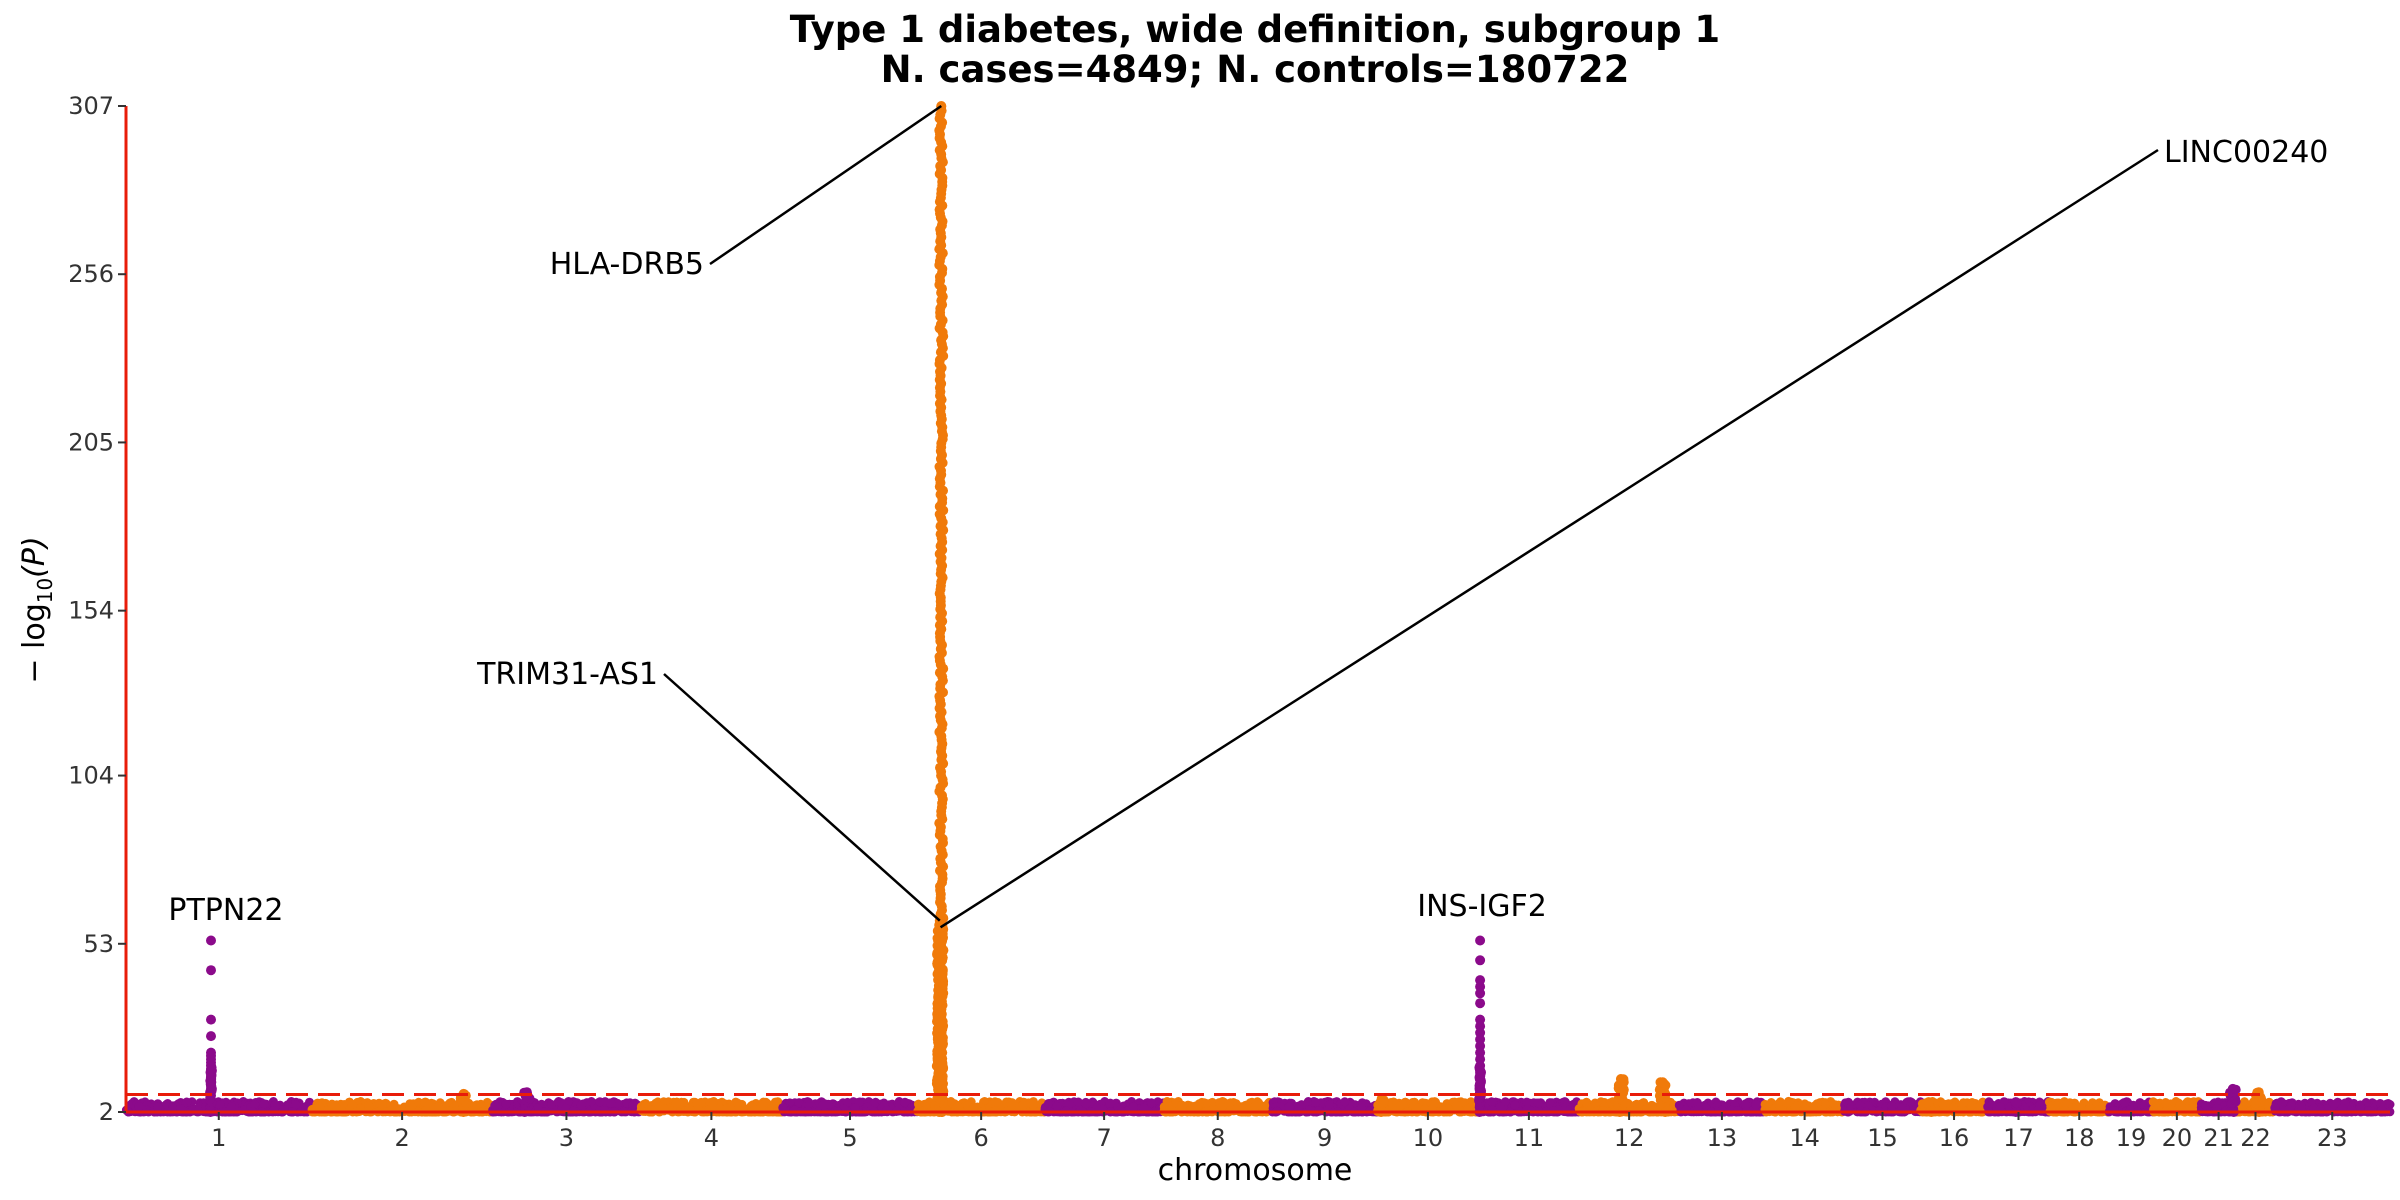 The width and height of the screenshot is (2400, 1200). Describe the element at coordinates (1255, 69) in the screenshot. I see `chart-subtitle: N. cases=4849; N. controls=180722` at that location.